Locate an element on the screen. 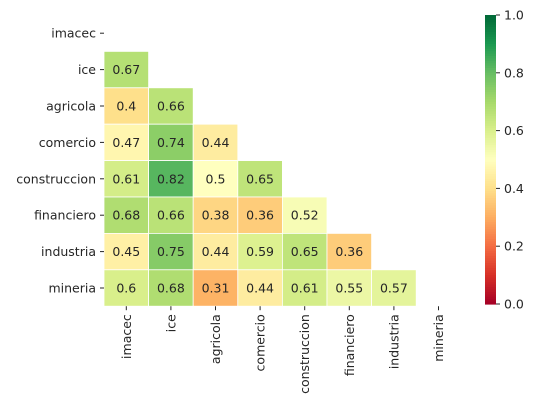  heatmap-cell-mineria-financiero is located at coordinates (349, 288).